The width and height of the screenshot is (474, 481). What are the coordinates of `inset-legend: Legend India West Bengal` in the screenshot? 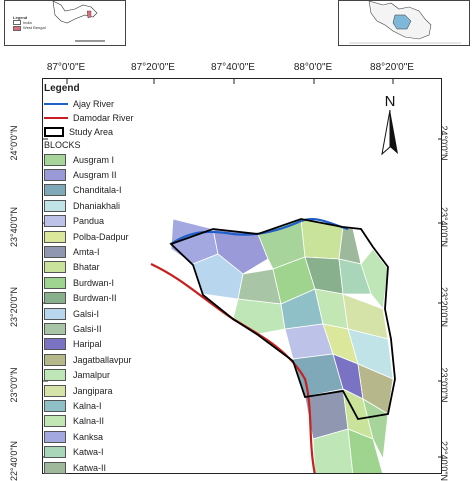 It's located at (29, 23).